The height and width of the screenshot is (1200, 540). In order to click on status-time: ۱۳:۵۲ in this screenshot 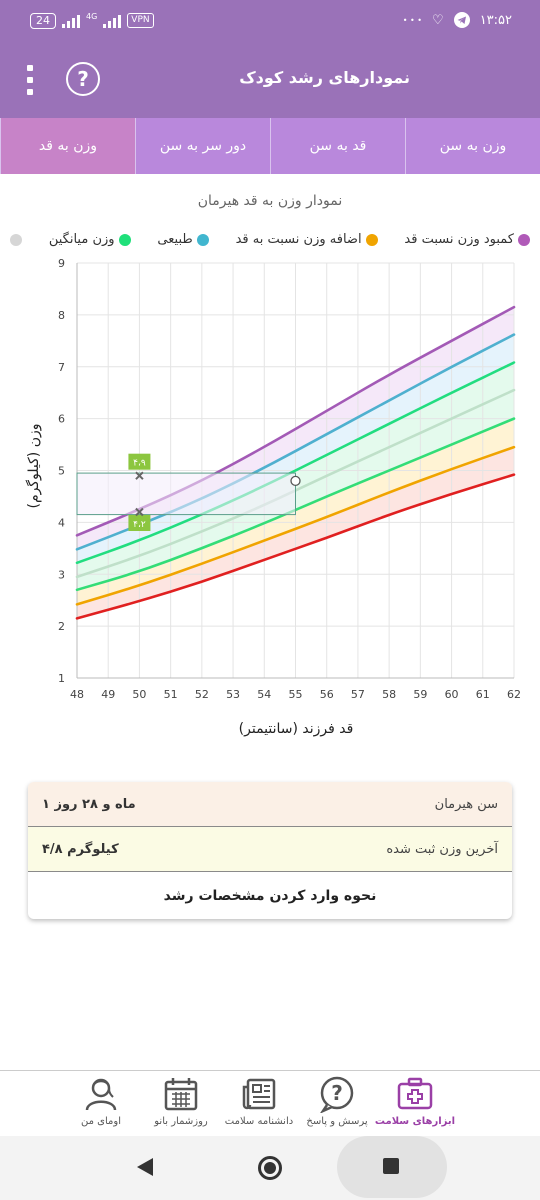, I will do `click(495, 20)`.